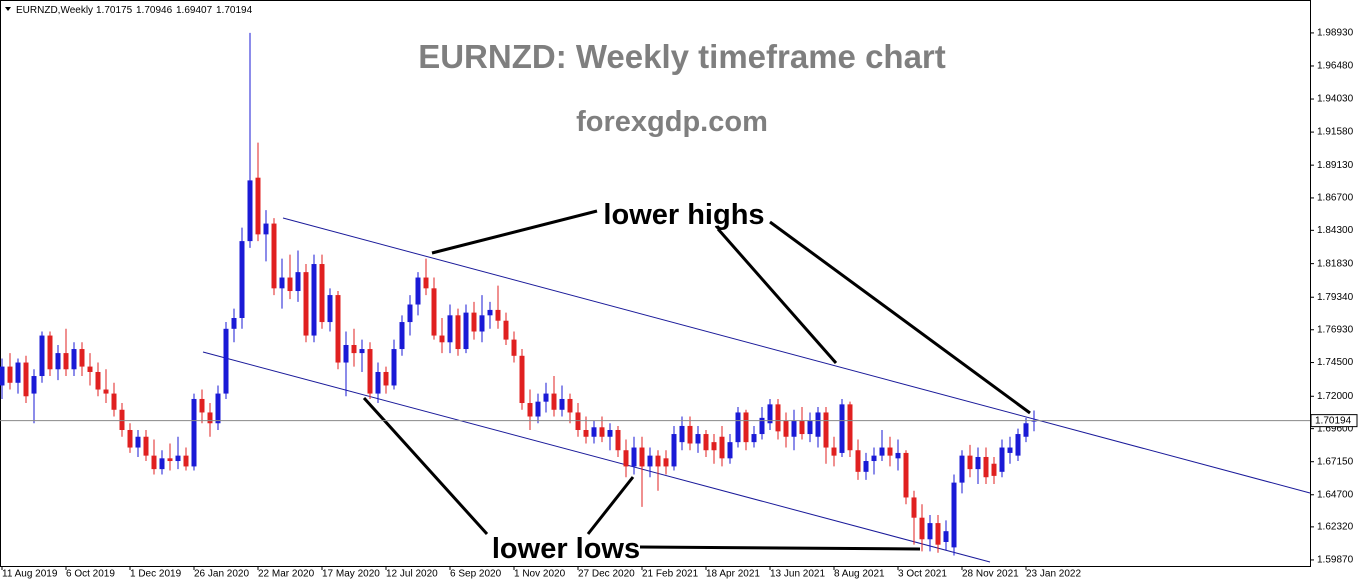  What do you see at coordinates (1335, 428) in the screenshot?
I see `y-tick-label: 1.69600` at bounding box center [1335, 428].